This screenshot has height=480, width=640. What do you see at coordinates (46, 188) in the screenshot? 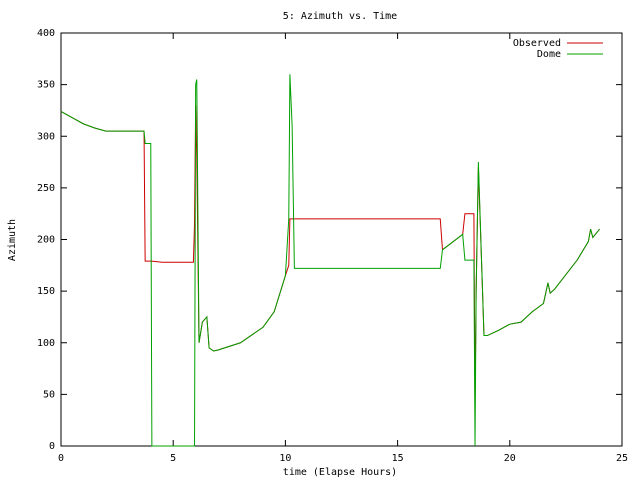
I see `y-tick-label: 250` at bounding box center [46, 188].